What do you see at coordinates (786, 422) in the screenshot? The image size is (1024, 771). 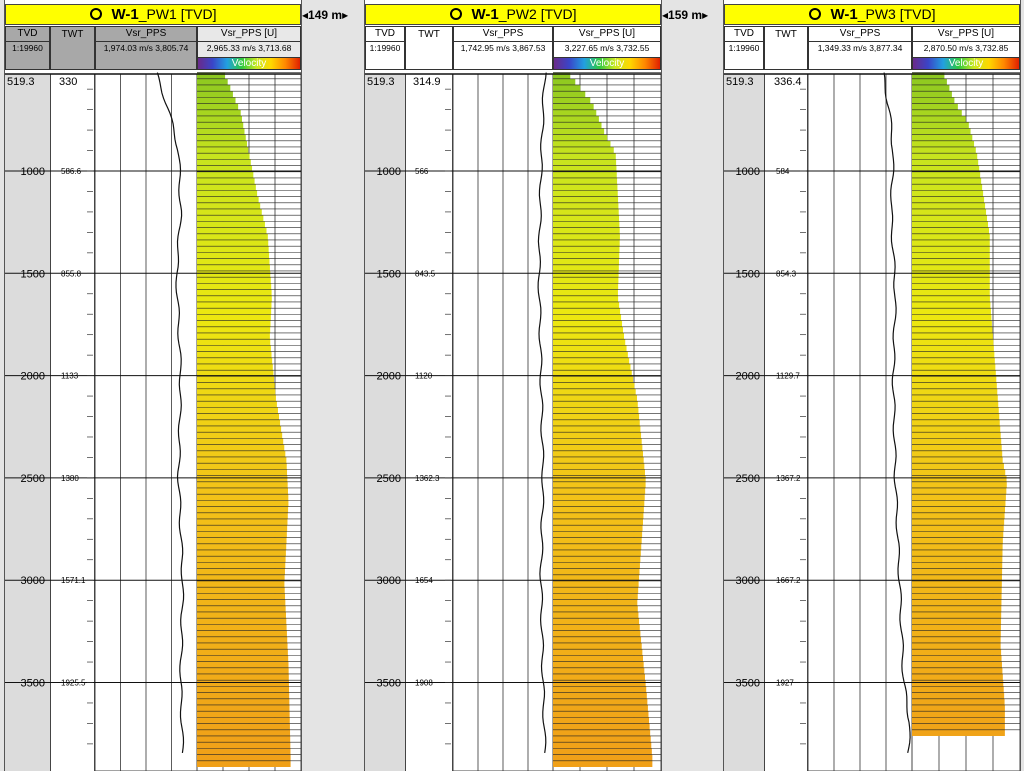 I see `twt-track` at bounding box center [786, 422].